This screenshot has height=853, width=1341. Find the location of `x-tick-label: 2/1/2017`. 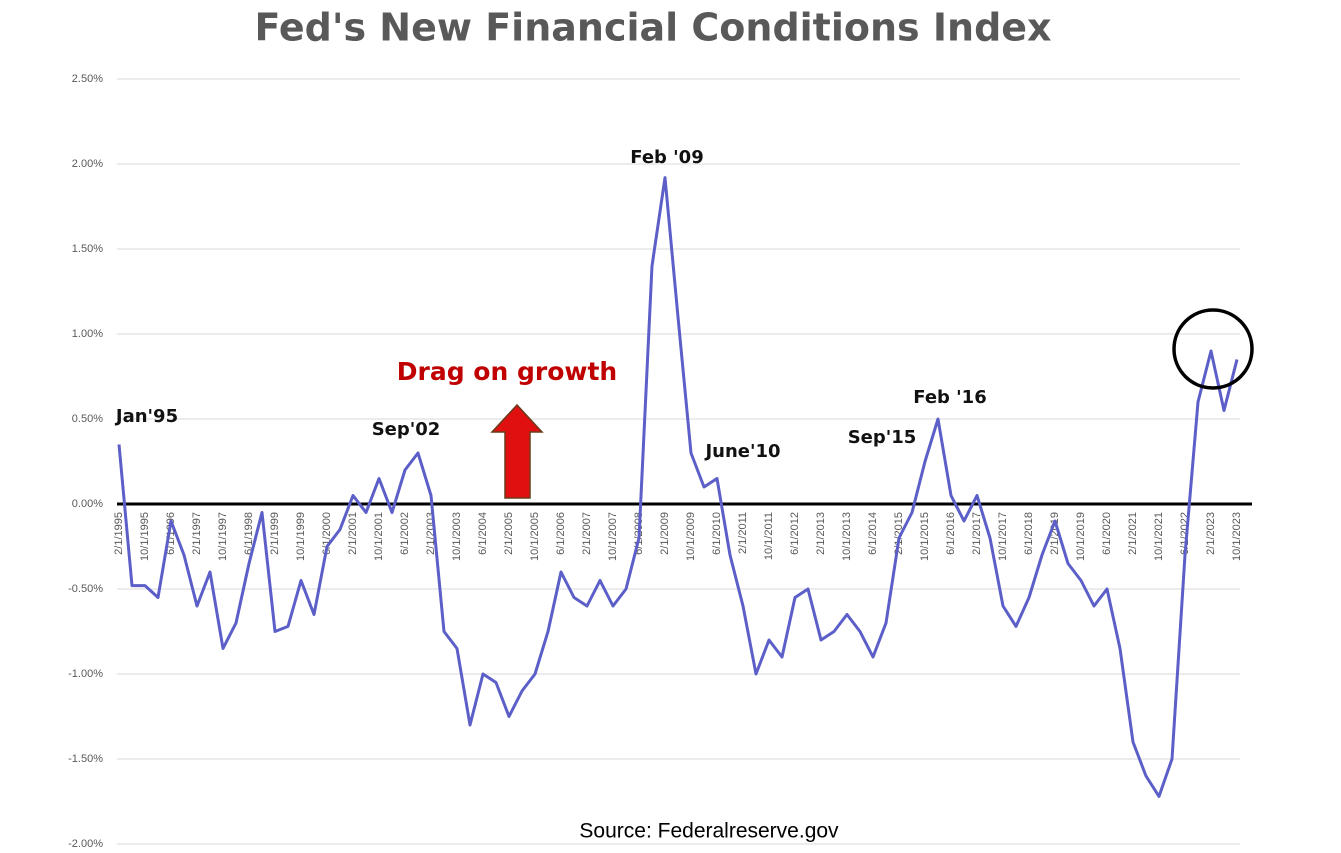

x-tick-label: 2/1/2017 is located at coordinates (977, 533).